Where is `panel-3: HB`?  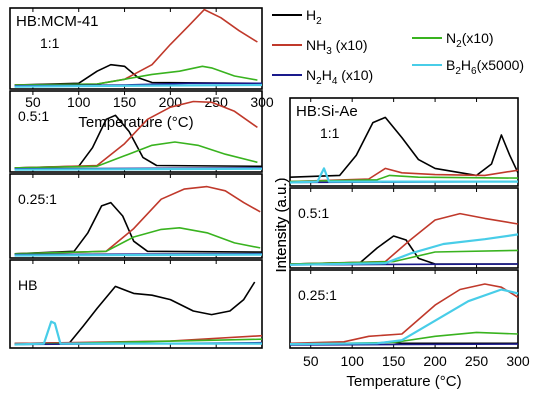
panel-3: HB is located at coordinates (136, 304).